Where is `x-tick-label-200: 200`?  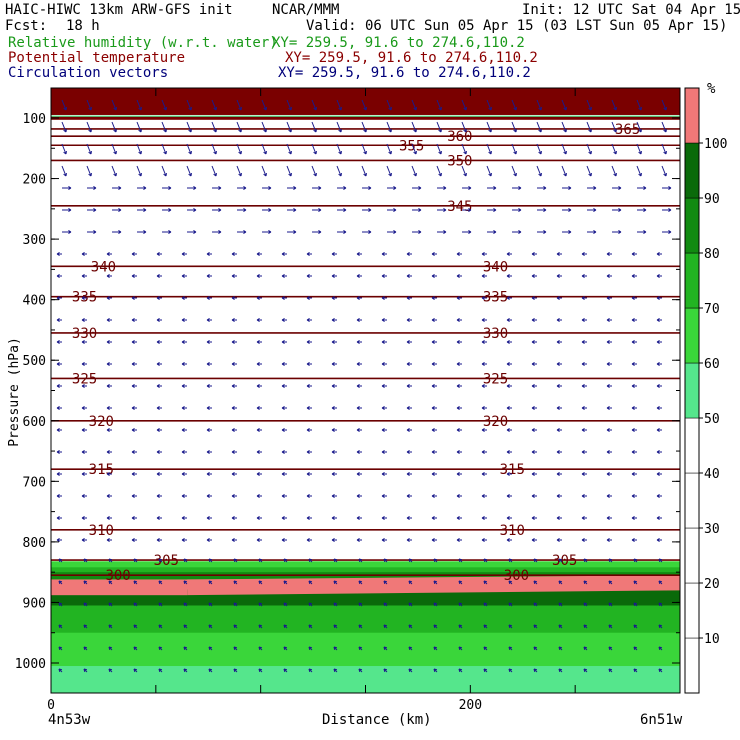
x-tick-label-200: 200 is located at coordinates (470, 705).